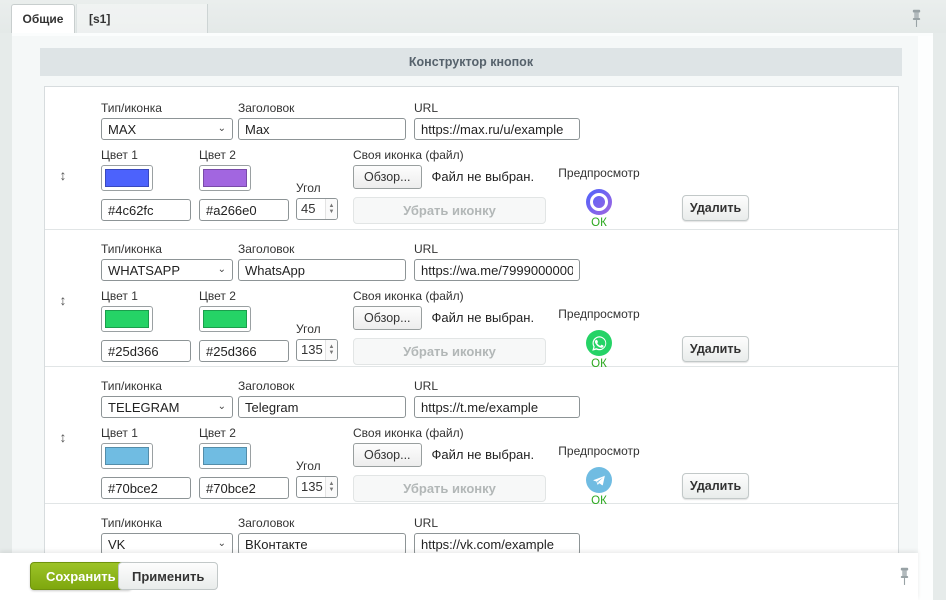  What do you see at coordinates (142, 18) in the screenshot?
I see `tab-s1: [s1]` at bounding box center [142, 18].